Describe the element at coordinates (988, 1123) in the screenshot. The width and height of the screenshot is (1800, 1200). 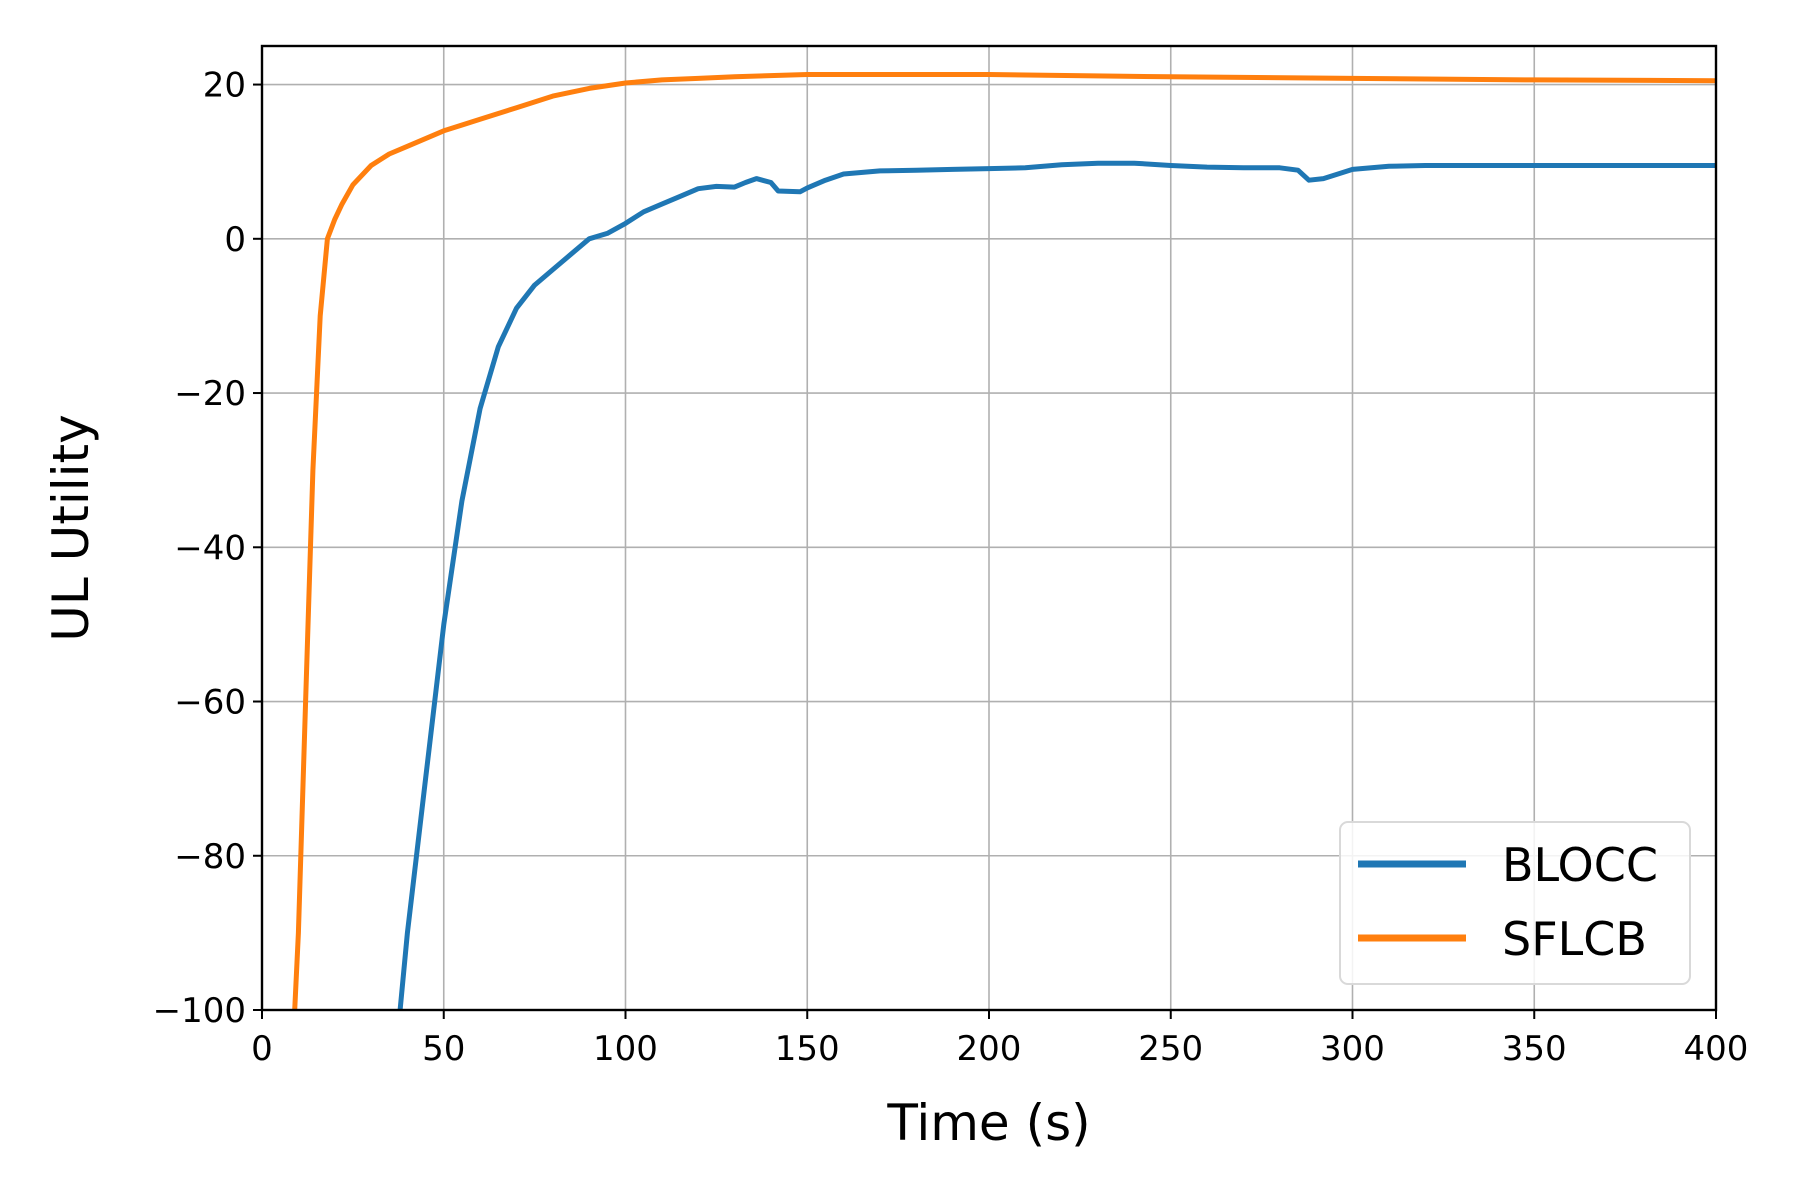
I see `x-axis-label: Time (s)` at that location.